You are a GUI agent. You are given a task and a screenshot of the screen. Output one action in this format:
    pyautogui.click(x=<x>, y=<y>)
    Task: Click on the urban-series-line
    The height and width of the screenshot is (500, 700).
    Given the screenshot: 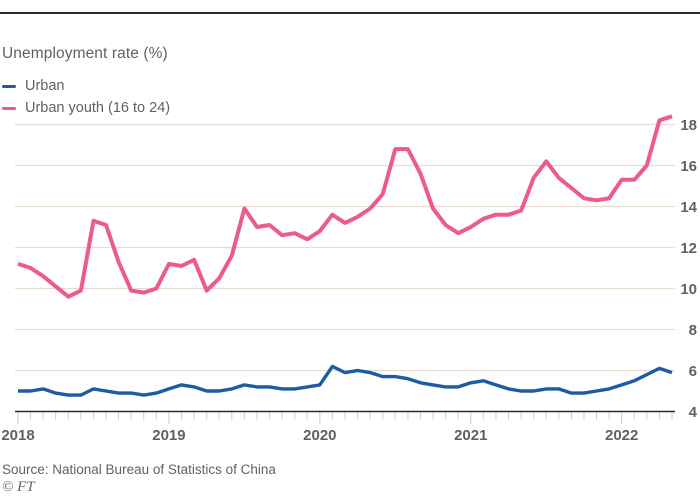 What is the action you would take?
    pyautogui.click(x=345, y=380)
    